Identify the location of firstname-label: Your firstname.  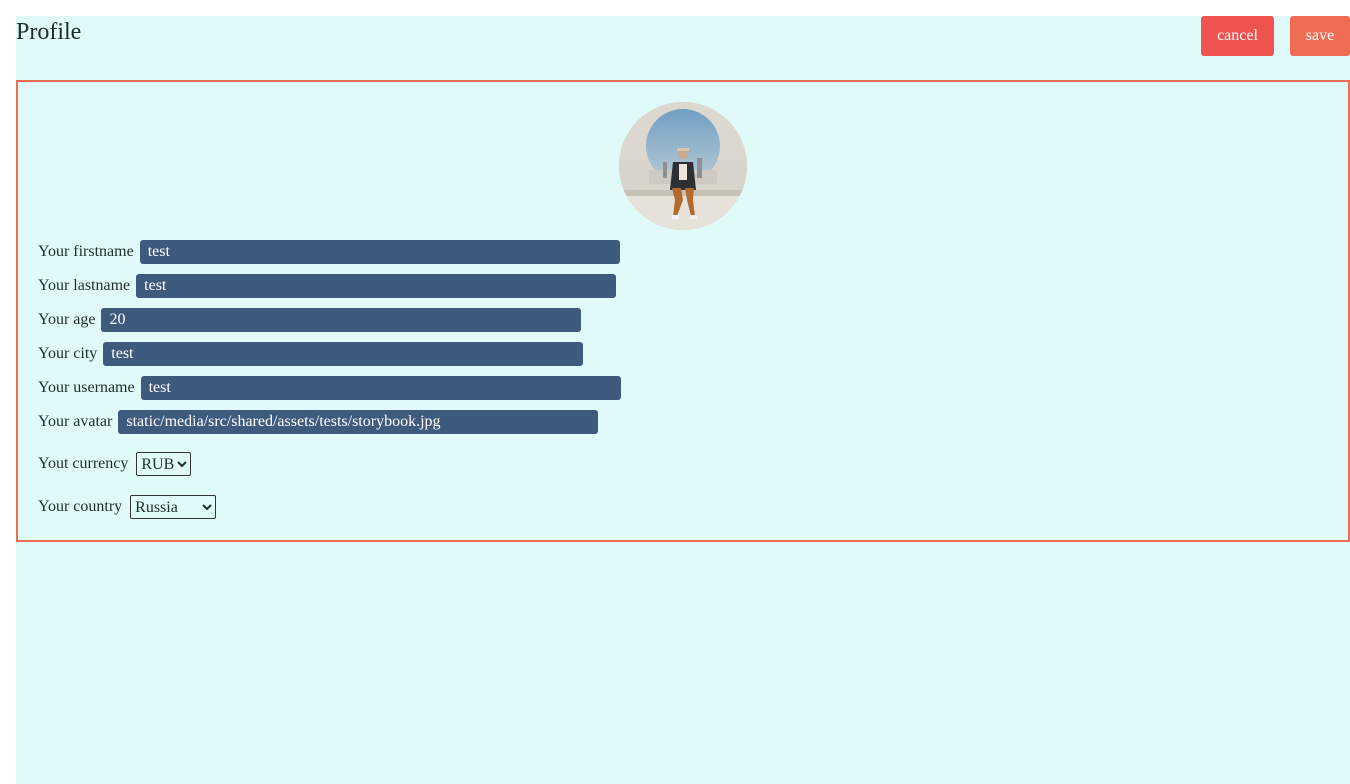
(86, 251).